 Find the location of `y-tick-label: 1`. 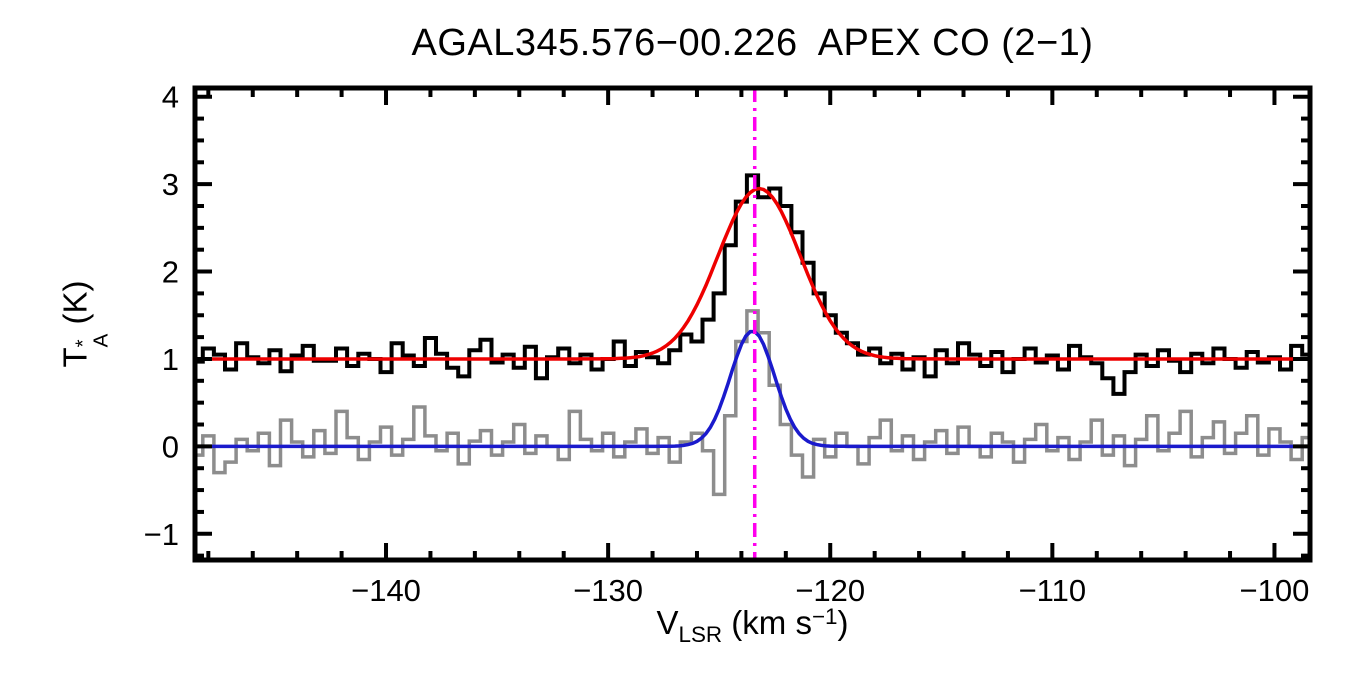

y-tick-label: 1 is located at coordinates (170, 359).